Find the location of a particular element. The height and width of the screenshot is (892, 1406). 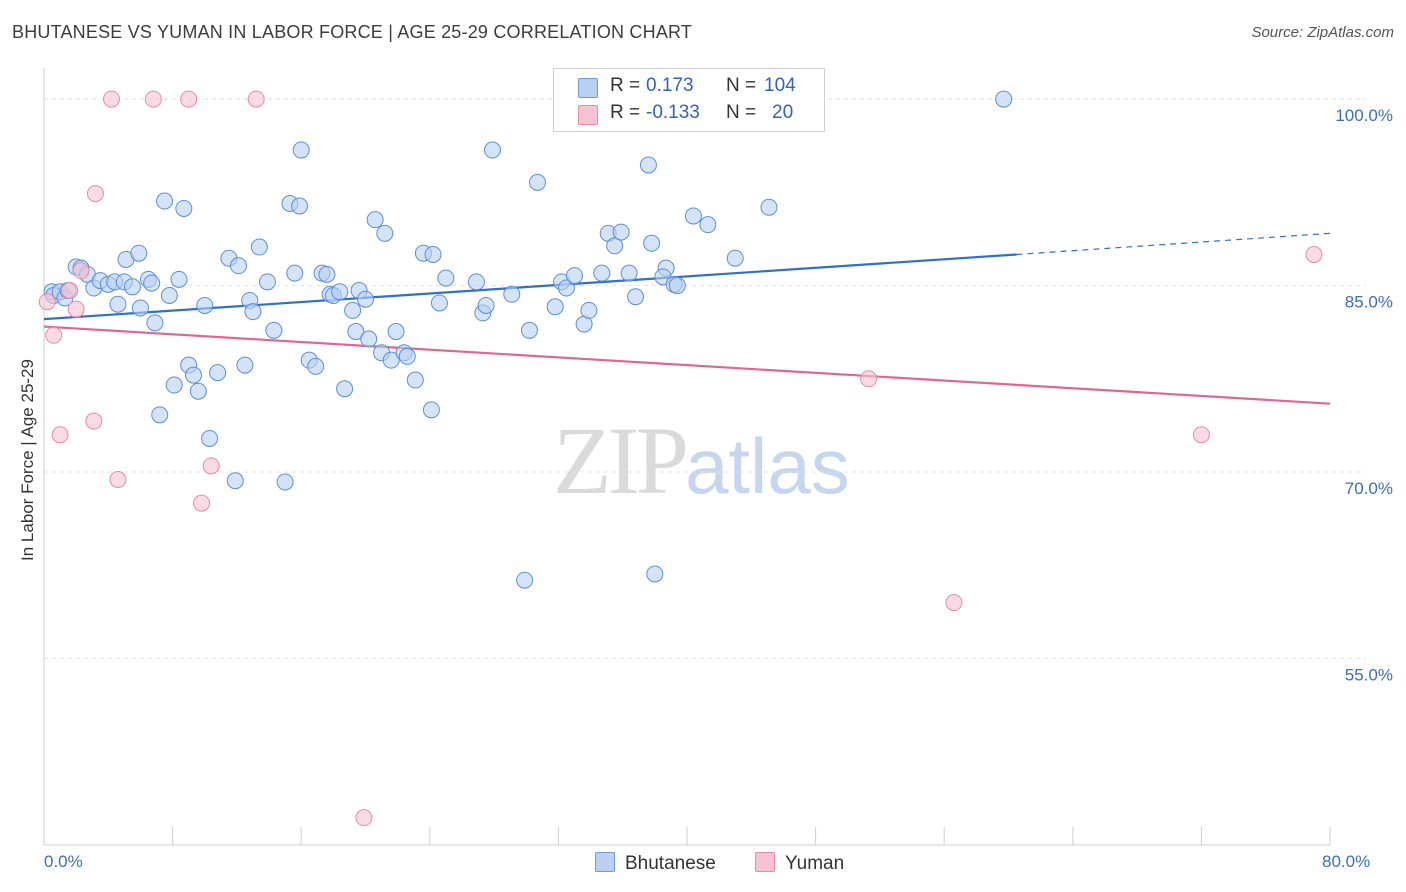

stats-swatch-bhutanese is located at coordinates (588, 88).